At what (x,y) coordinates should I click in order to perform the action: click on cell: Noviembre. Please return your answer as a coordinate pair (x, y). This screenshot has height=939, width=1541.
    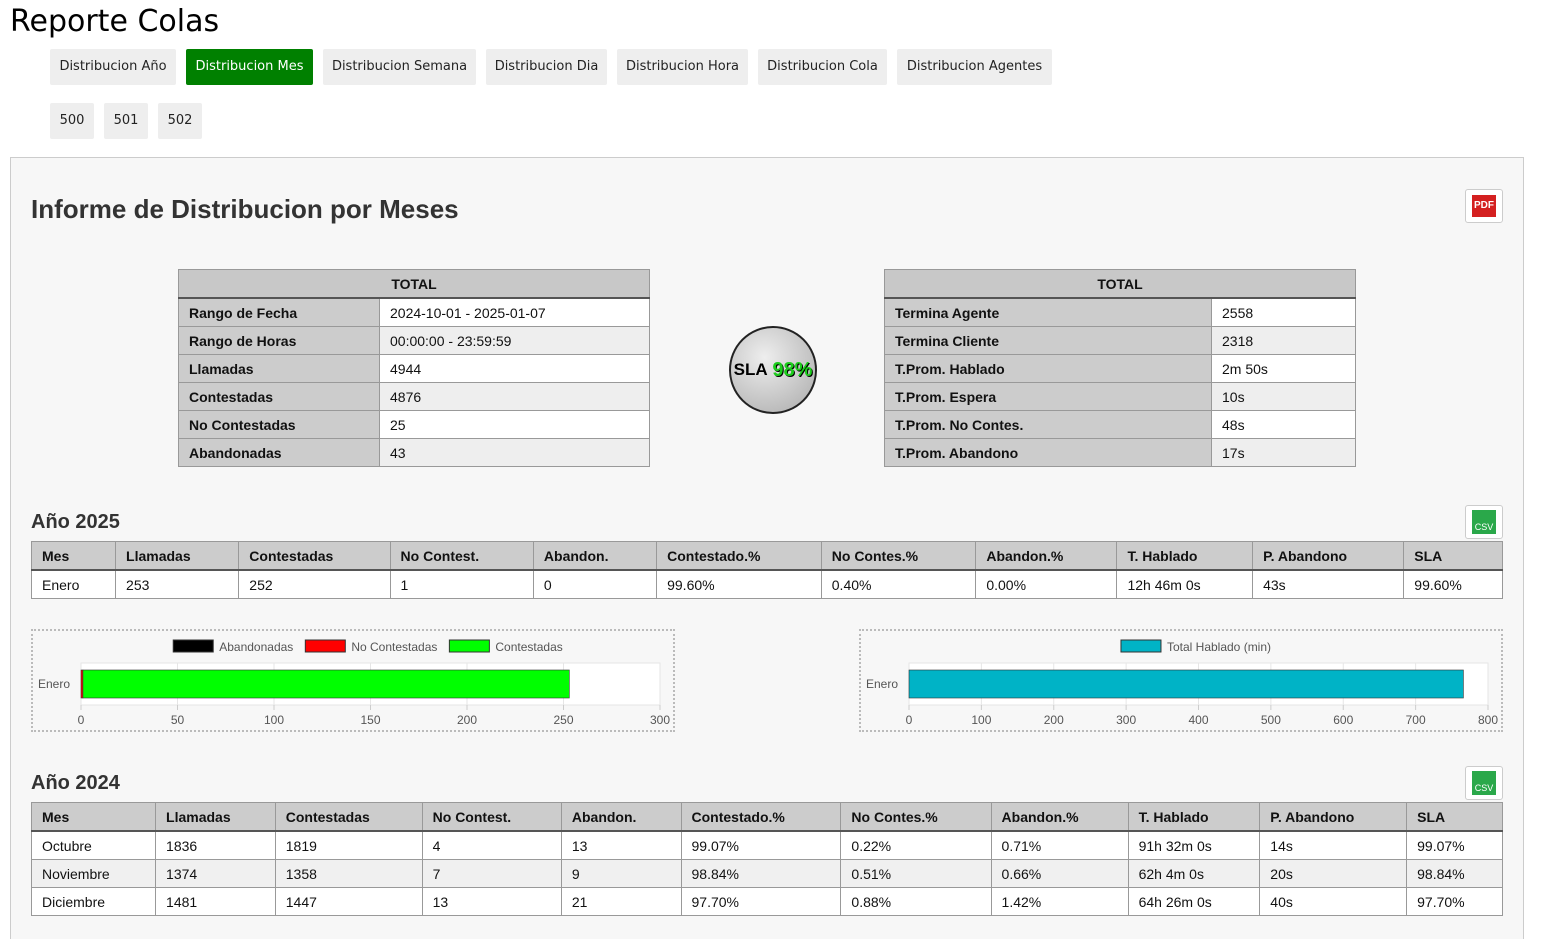
    Looking at the image, I should click on (93, 873).